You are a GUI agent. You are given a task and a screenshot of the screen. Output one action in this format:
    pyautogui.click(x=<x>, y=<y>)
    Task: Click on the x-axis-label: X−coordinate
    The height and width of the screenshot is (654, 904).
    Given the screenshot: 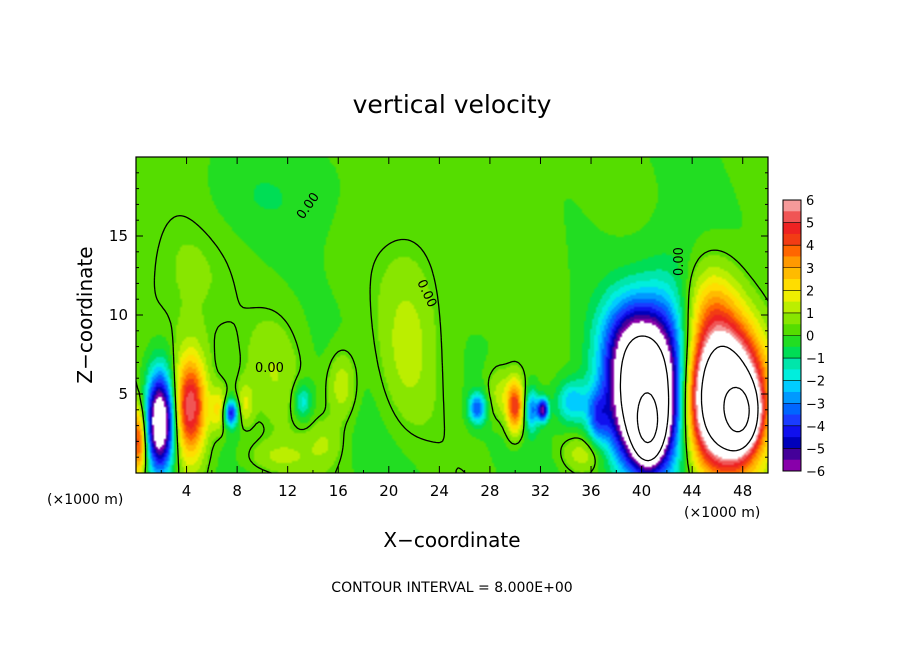 What is the action you would take?
    pyautogui.click(x=451, y=540)
    